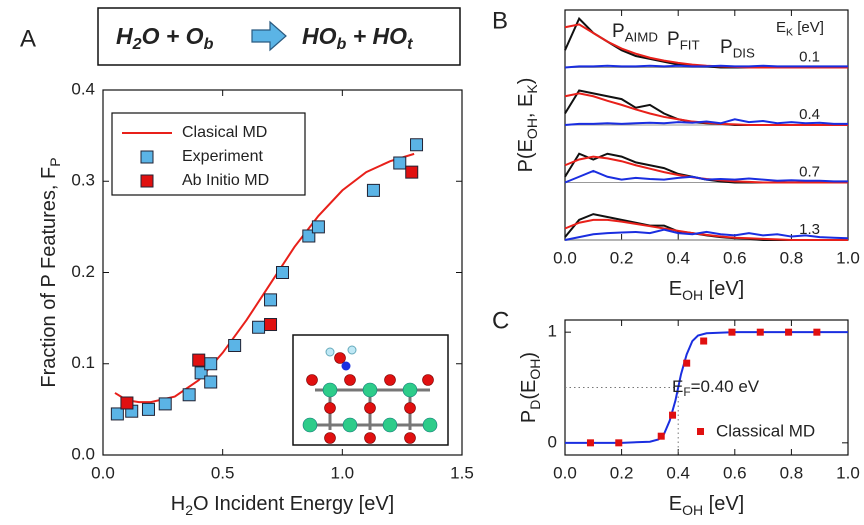  I want to click on y-tick-label: 0.0, so click(83, 453).